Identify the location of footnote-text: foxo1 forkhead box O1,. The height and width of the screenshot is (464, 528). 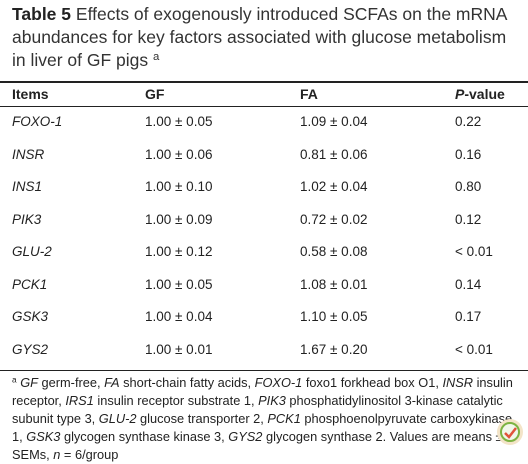
(372, 382).